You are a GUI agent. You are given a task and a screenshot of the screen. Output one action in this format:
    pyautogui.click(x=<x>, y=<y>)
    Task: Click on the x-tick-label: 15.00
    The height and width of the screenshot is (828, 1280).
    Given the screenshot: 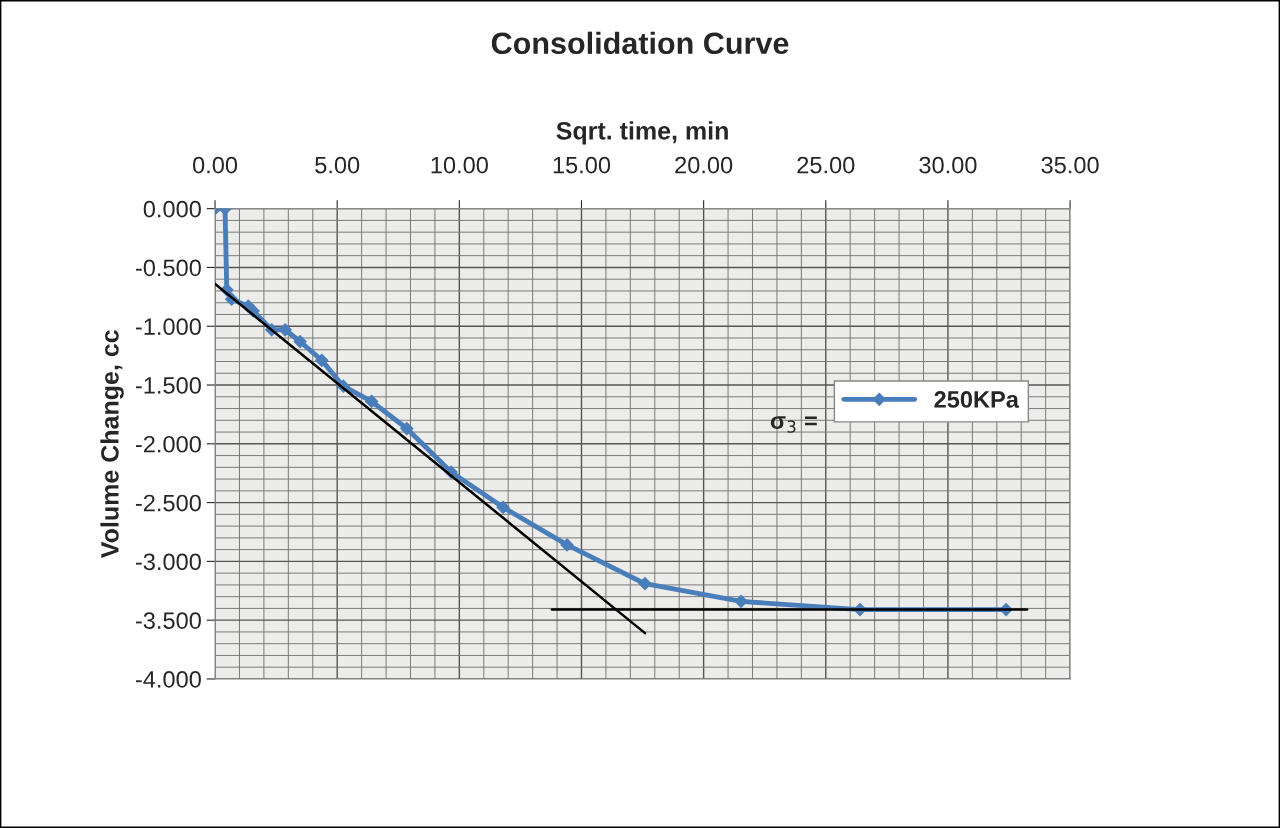 What is the action you would take?
    pyautogui.click(x=582, y=165)
    